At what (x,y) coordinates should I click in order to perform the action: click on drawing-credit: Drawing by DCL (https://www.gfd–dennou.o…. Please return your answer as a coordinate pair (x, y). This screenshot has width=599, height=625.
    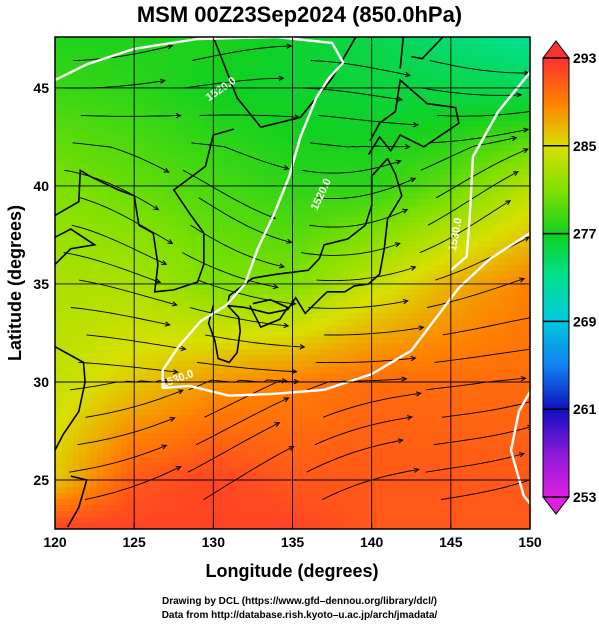
    Looking at the image, I should click on (299, 601).